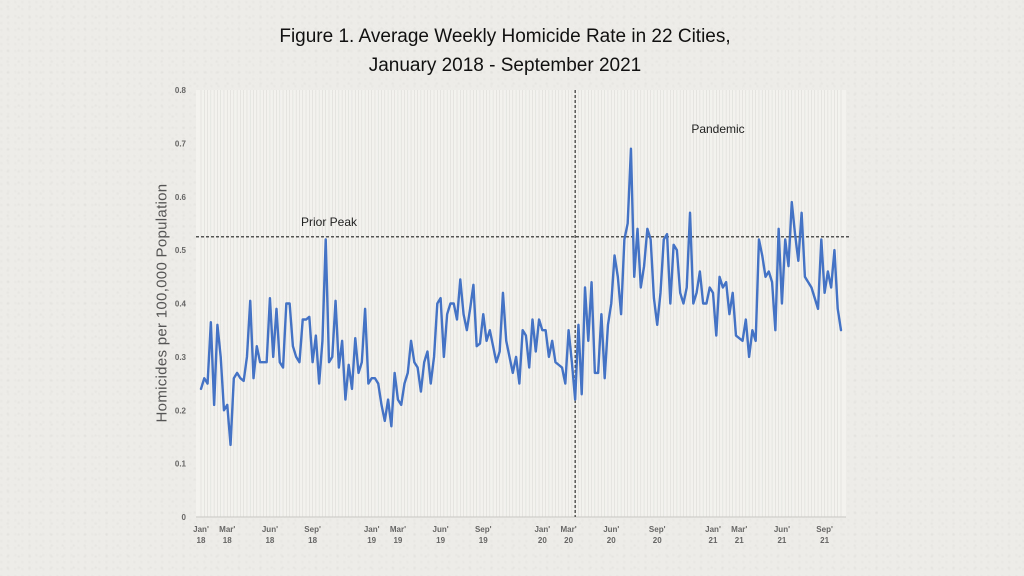  What do you see at coordinates (181, 410) in the screenshot?
I see `y-tick-label: 0.2` at bounding box center [181, 410].